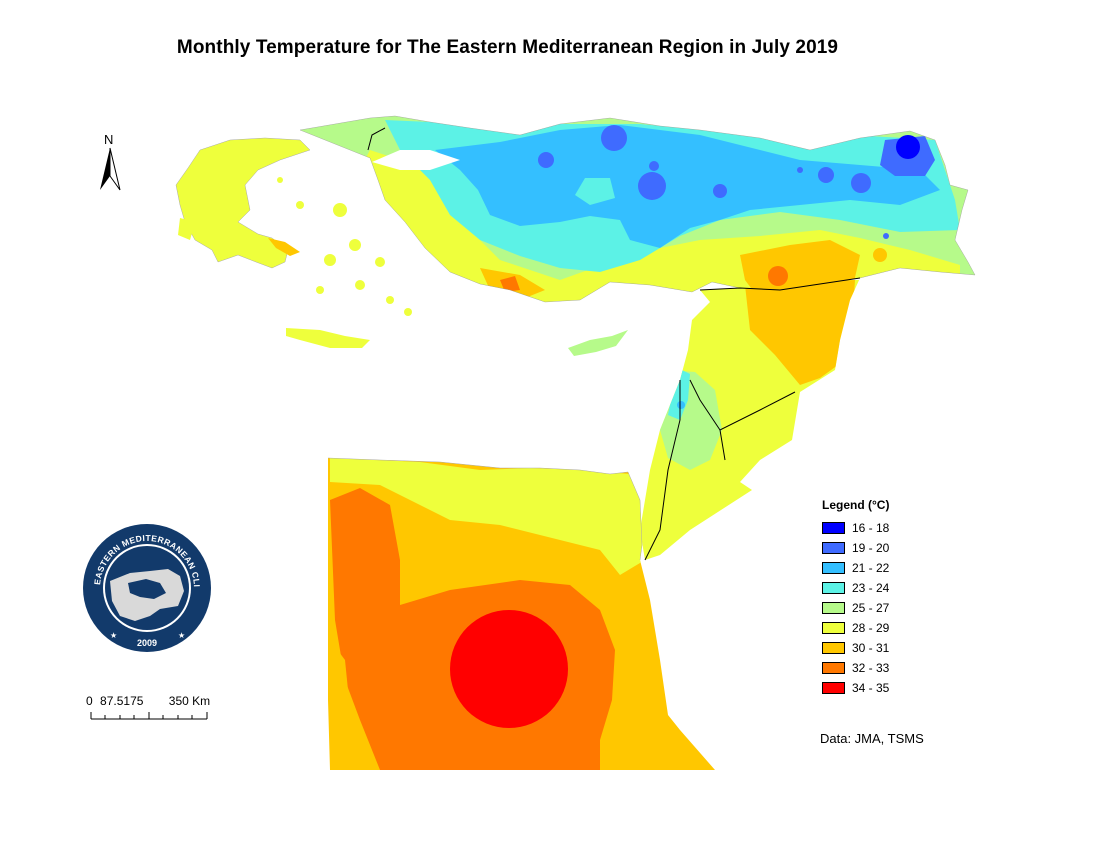 This screenshot has height=850, width=1100. I want to click on scale-unit: Km, so click(201, 701).